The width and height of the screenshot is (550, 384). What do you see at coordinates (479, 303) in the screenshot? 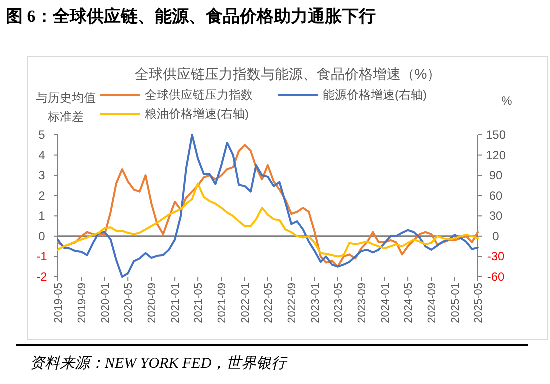
I see `x-tick-label: 2025-05` at bounding box center [479, 303].